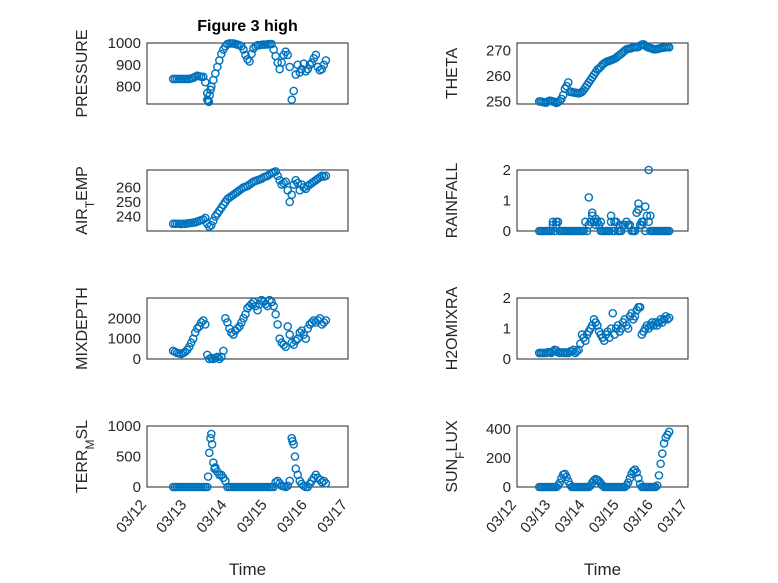 Image resolution: width=778 pixels, height=583 pixels. I want to click on chart-title: Figure 3 high, so click(247, 26).